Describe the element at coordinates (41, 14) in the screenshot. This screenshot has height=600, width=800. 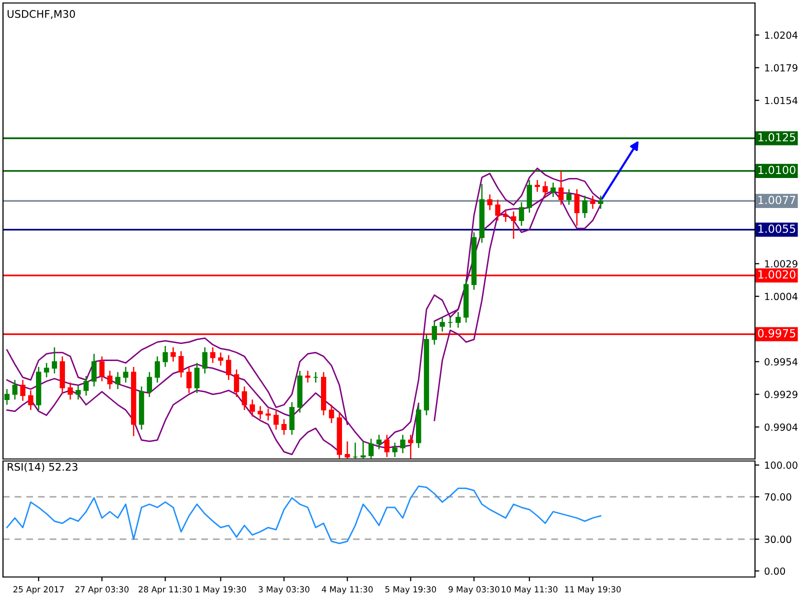
I see `text: USDCHF,M30` at that location.